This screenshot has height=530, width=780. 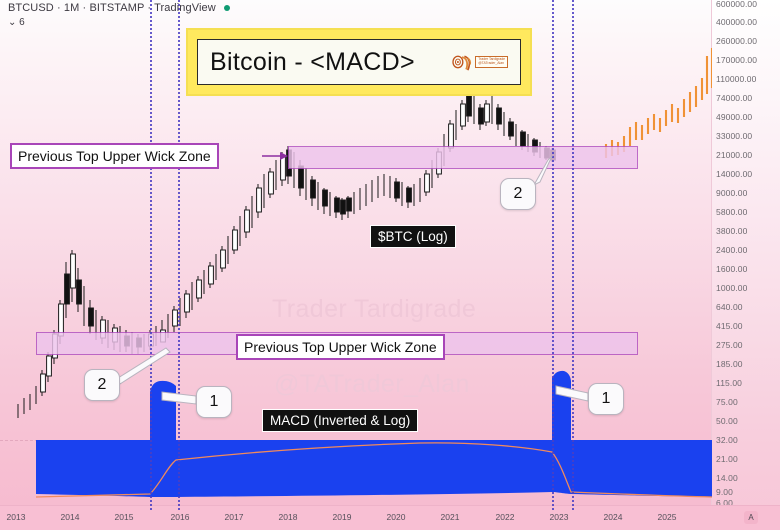 What do you see at coordinates (729, 383) in the screenshot?
I see `y-axis-tick: 115.00` at bounding box center [729, 383].